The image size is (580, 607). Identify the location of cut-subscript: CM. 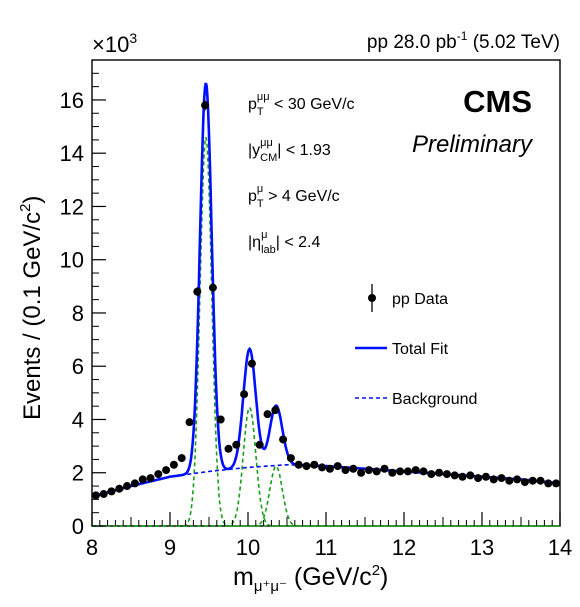
(268, 158).